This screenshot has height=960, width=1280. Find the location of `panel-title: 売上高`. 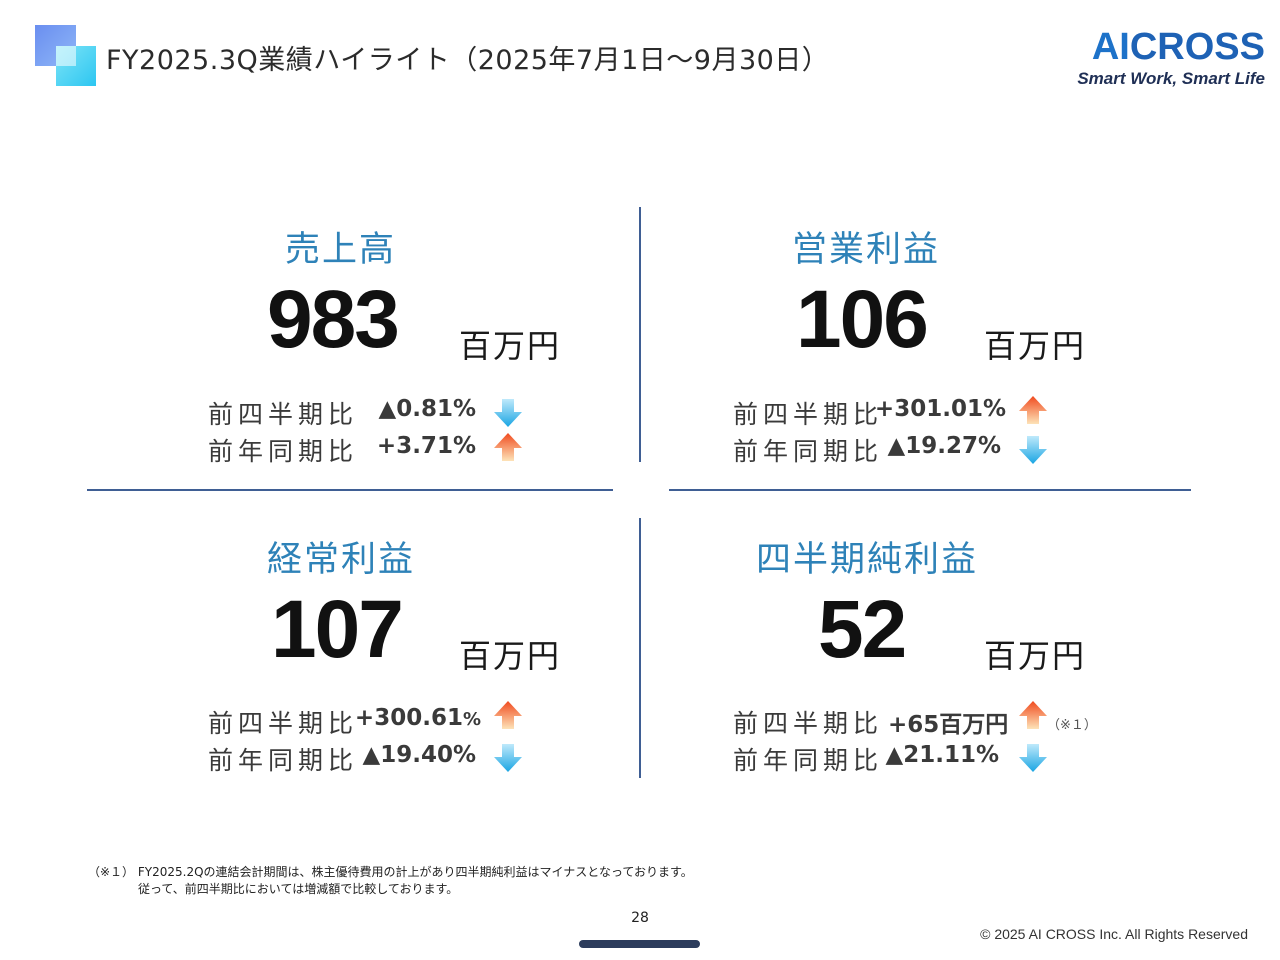

panel-title: 売上高 is located at coordinates (341, 250).